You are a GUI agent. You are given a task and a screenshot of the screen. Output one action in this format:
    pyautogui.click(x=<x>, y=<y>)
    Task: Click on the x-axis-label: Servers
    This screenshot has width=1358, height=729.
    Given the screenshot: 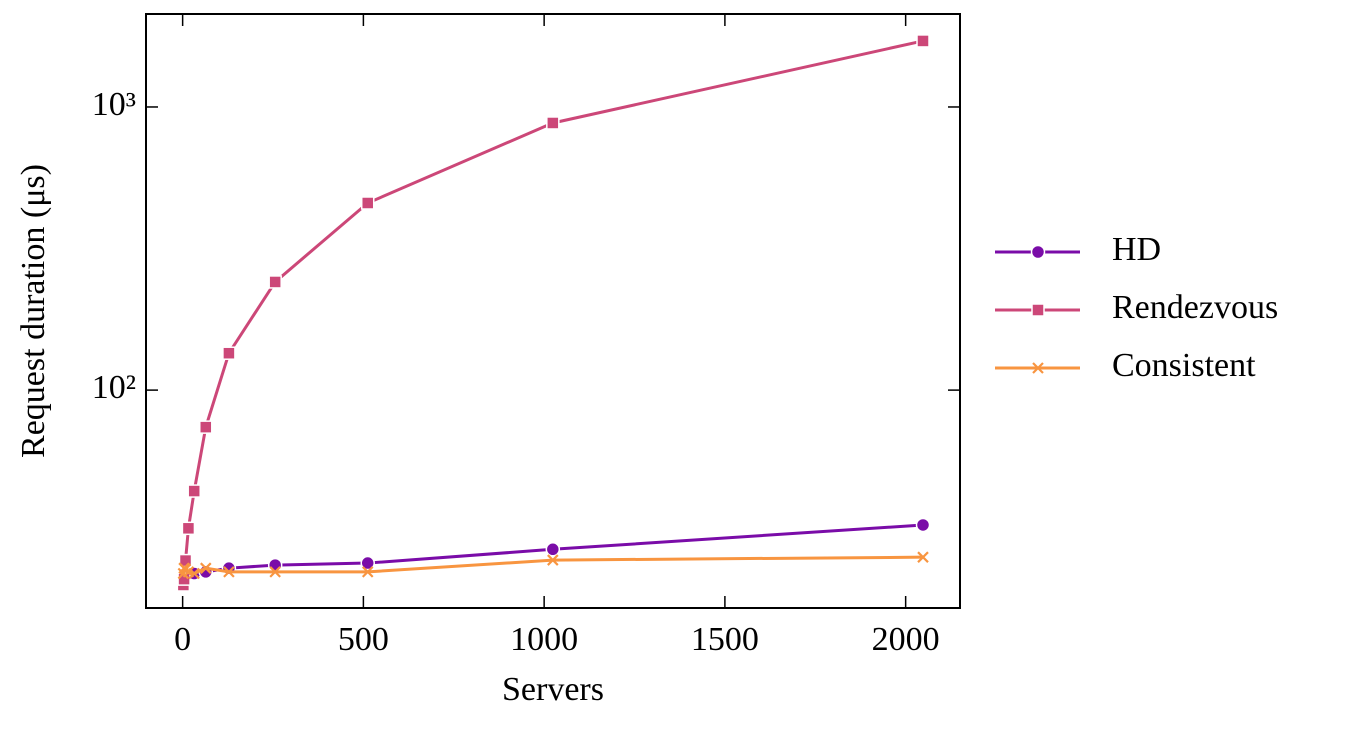 What is the action you would take?
    pyautogui.click(x=553, y=689)
    